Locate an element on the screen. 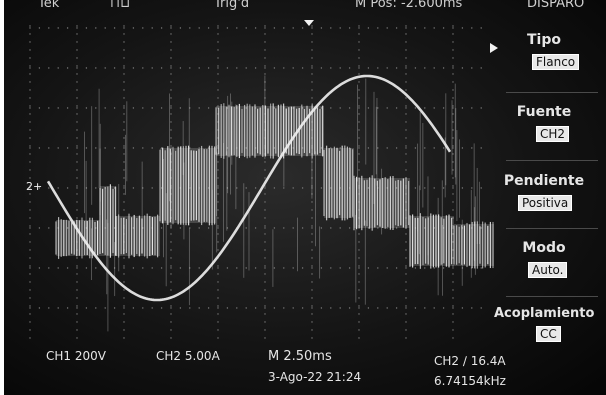 Image resolution: width=606 pixels, height=395 pixels. current-trace-band is located at coordinates (78, 238).